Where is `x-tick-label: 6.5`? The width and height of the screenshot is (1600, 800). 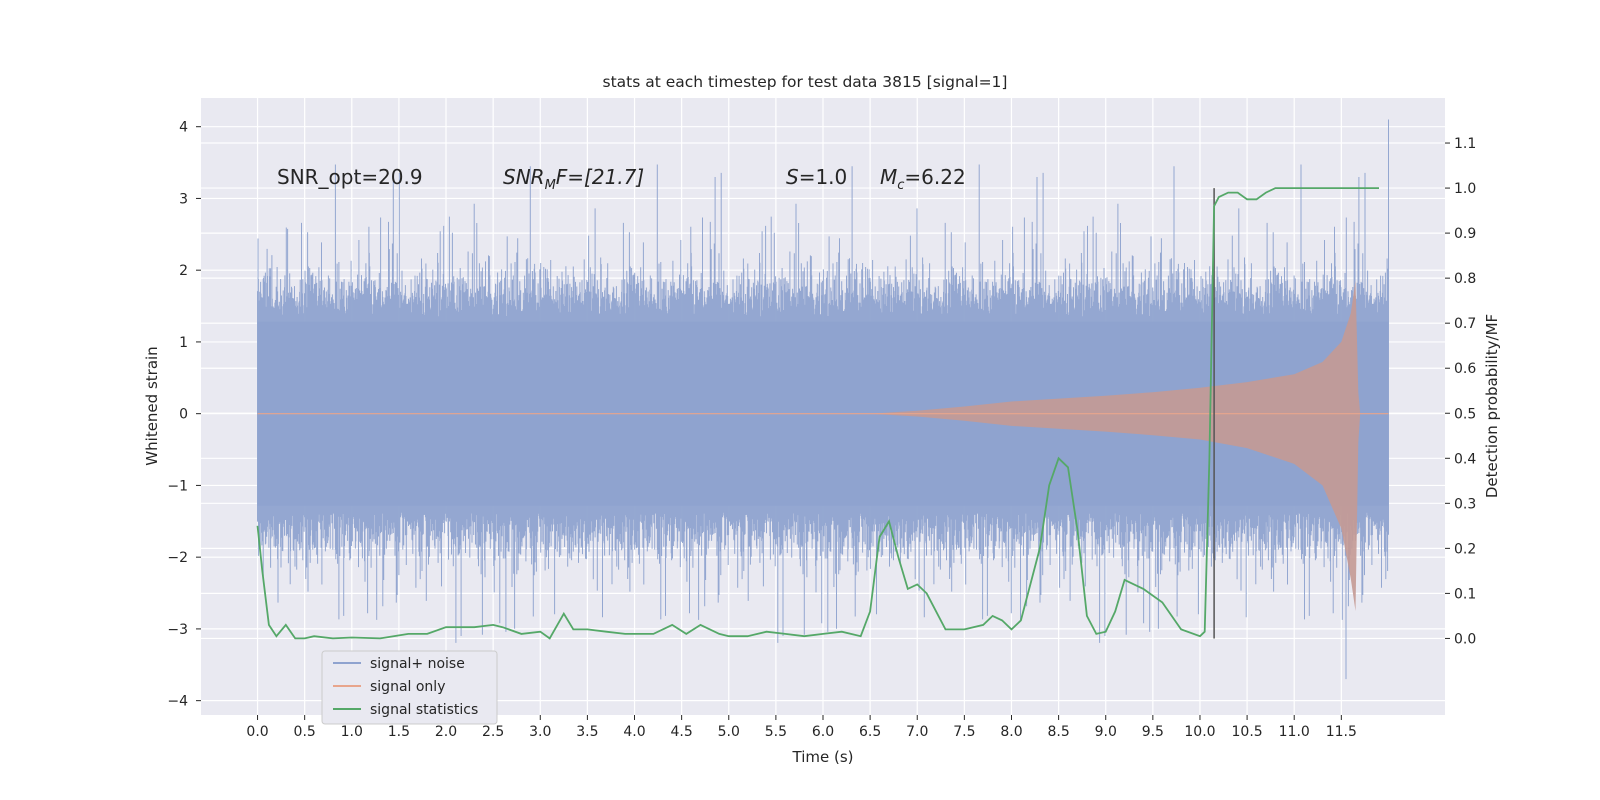 x-tick-label: 6.5 is located at coordinates (870, 732).